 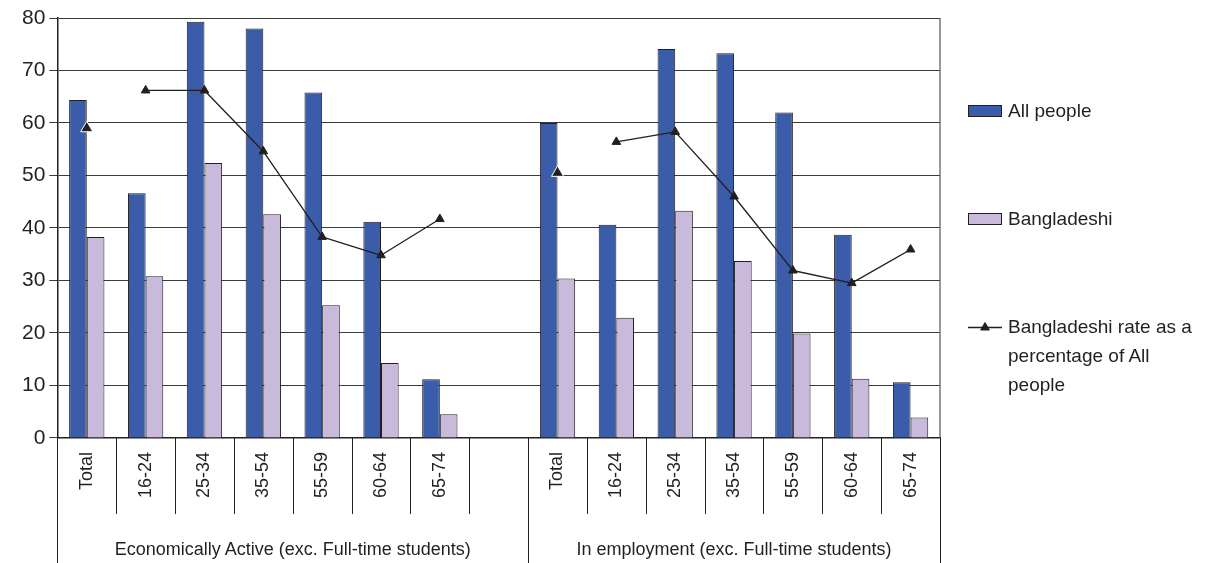 What do you see at coordinates (34, 331) in the screenshot?
I see `y-tick-label: 20` at bounding box center [34, 331].